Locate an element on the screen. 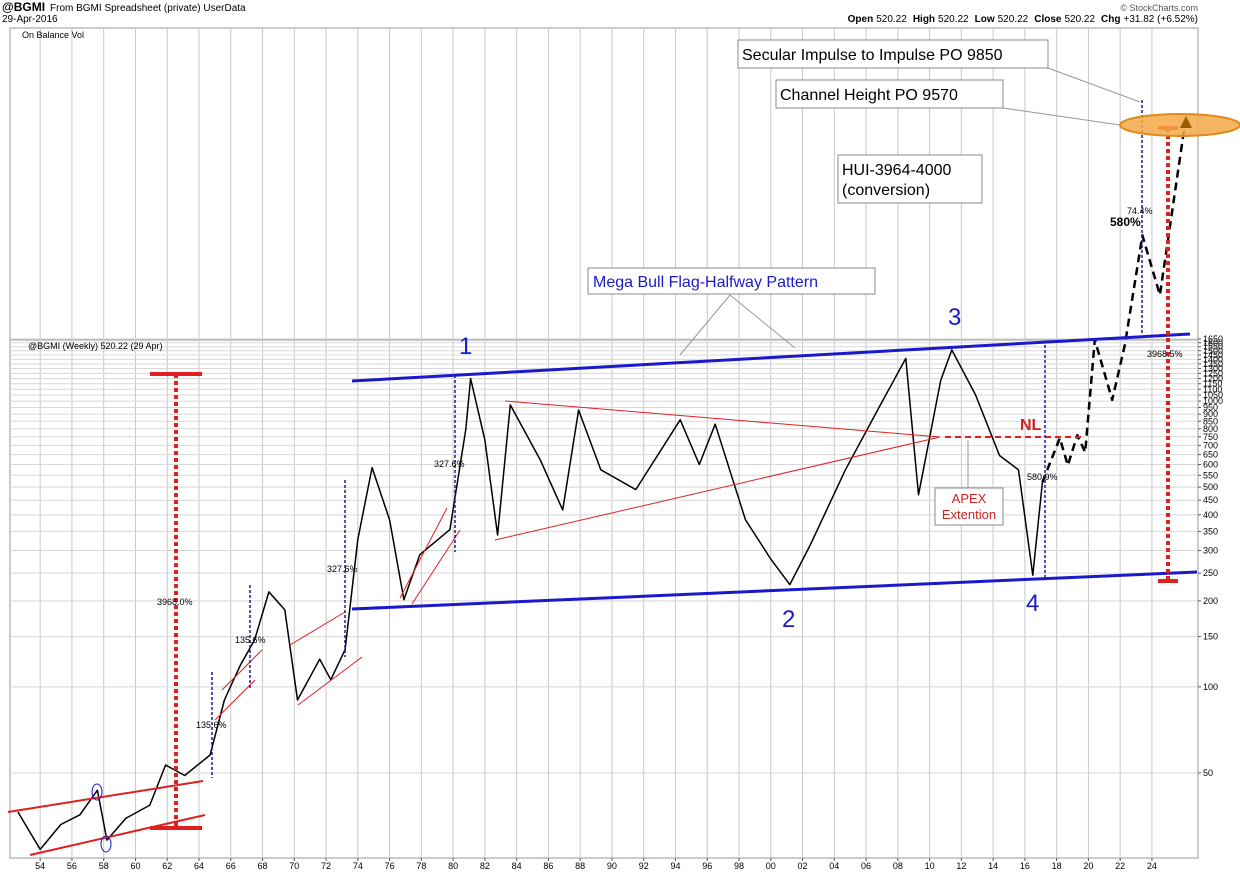  x-tick-label: 94 is located at coordinates (675, 866).